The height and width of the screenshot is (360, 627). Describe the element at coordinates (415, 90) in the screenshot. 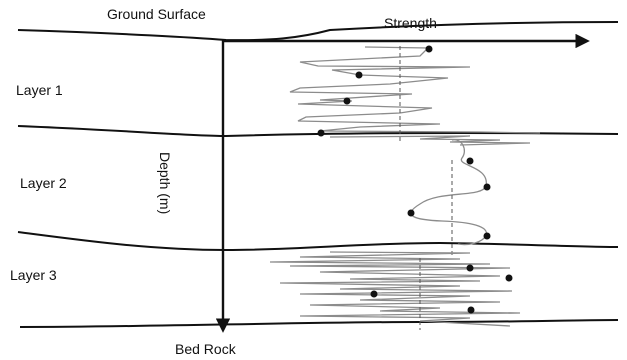

I see `layer-1-strength-profile` at that location.